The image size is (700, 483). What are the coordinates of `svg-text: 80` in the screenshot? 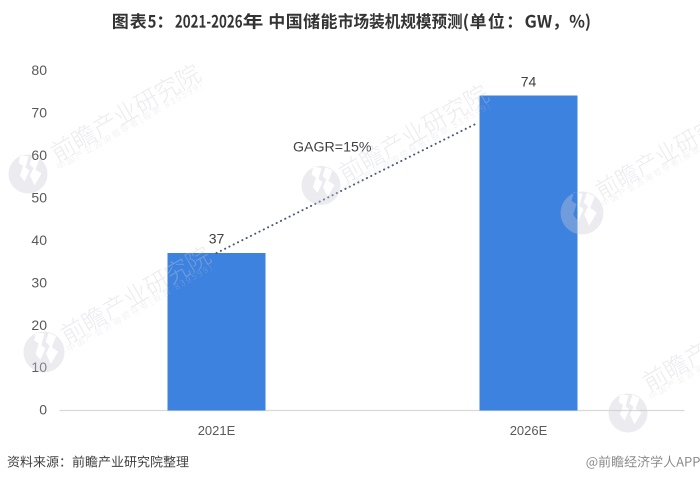 It's located at (39, 70).